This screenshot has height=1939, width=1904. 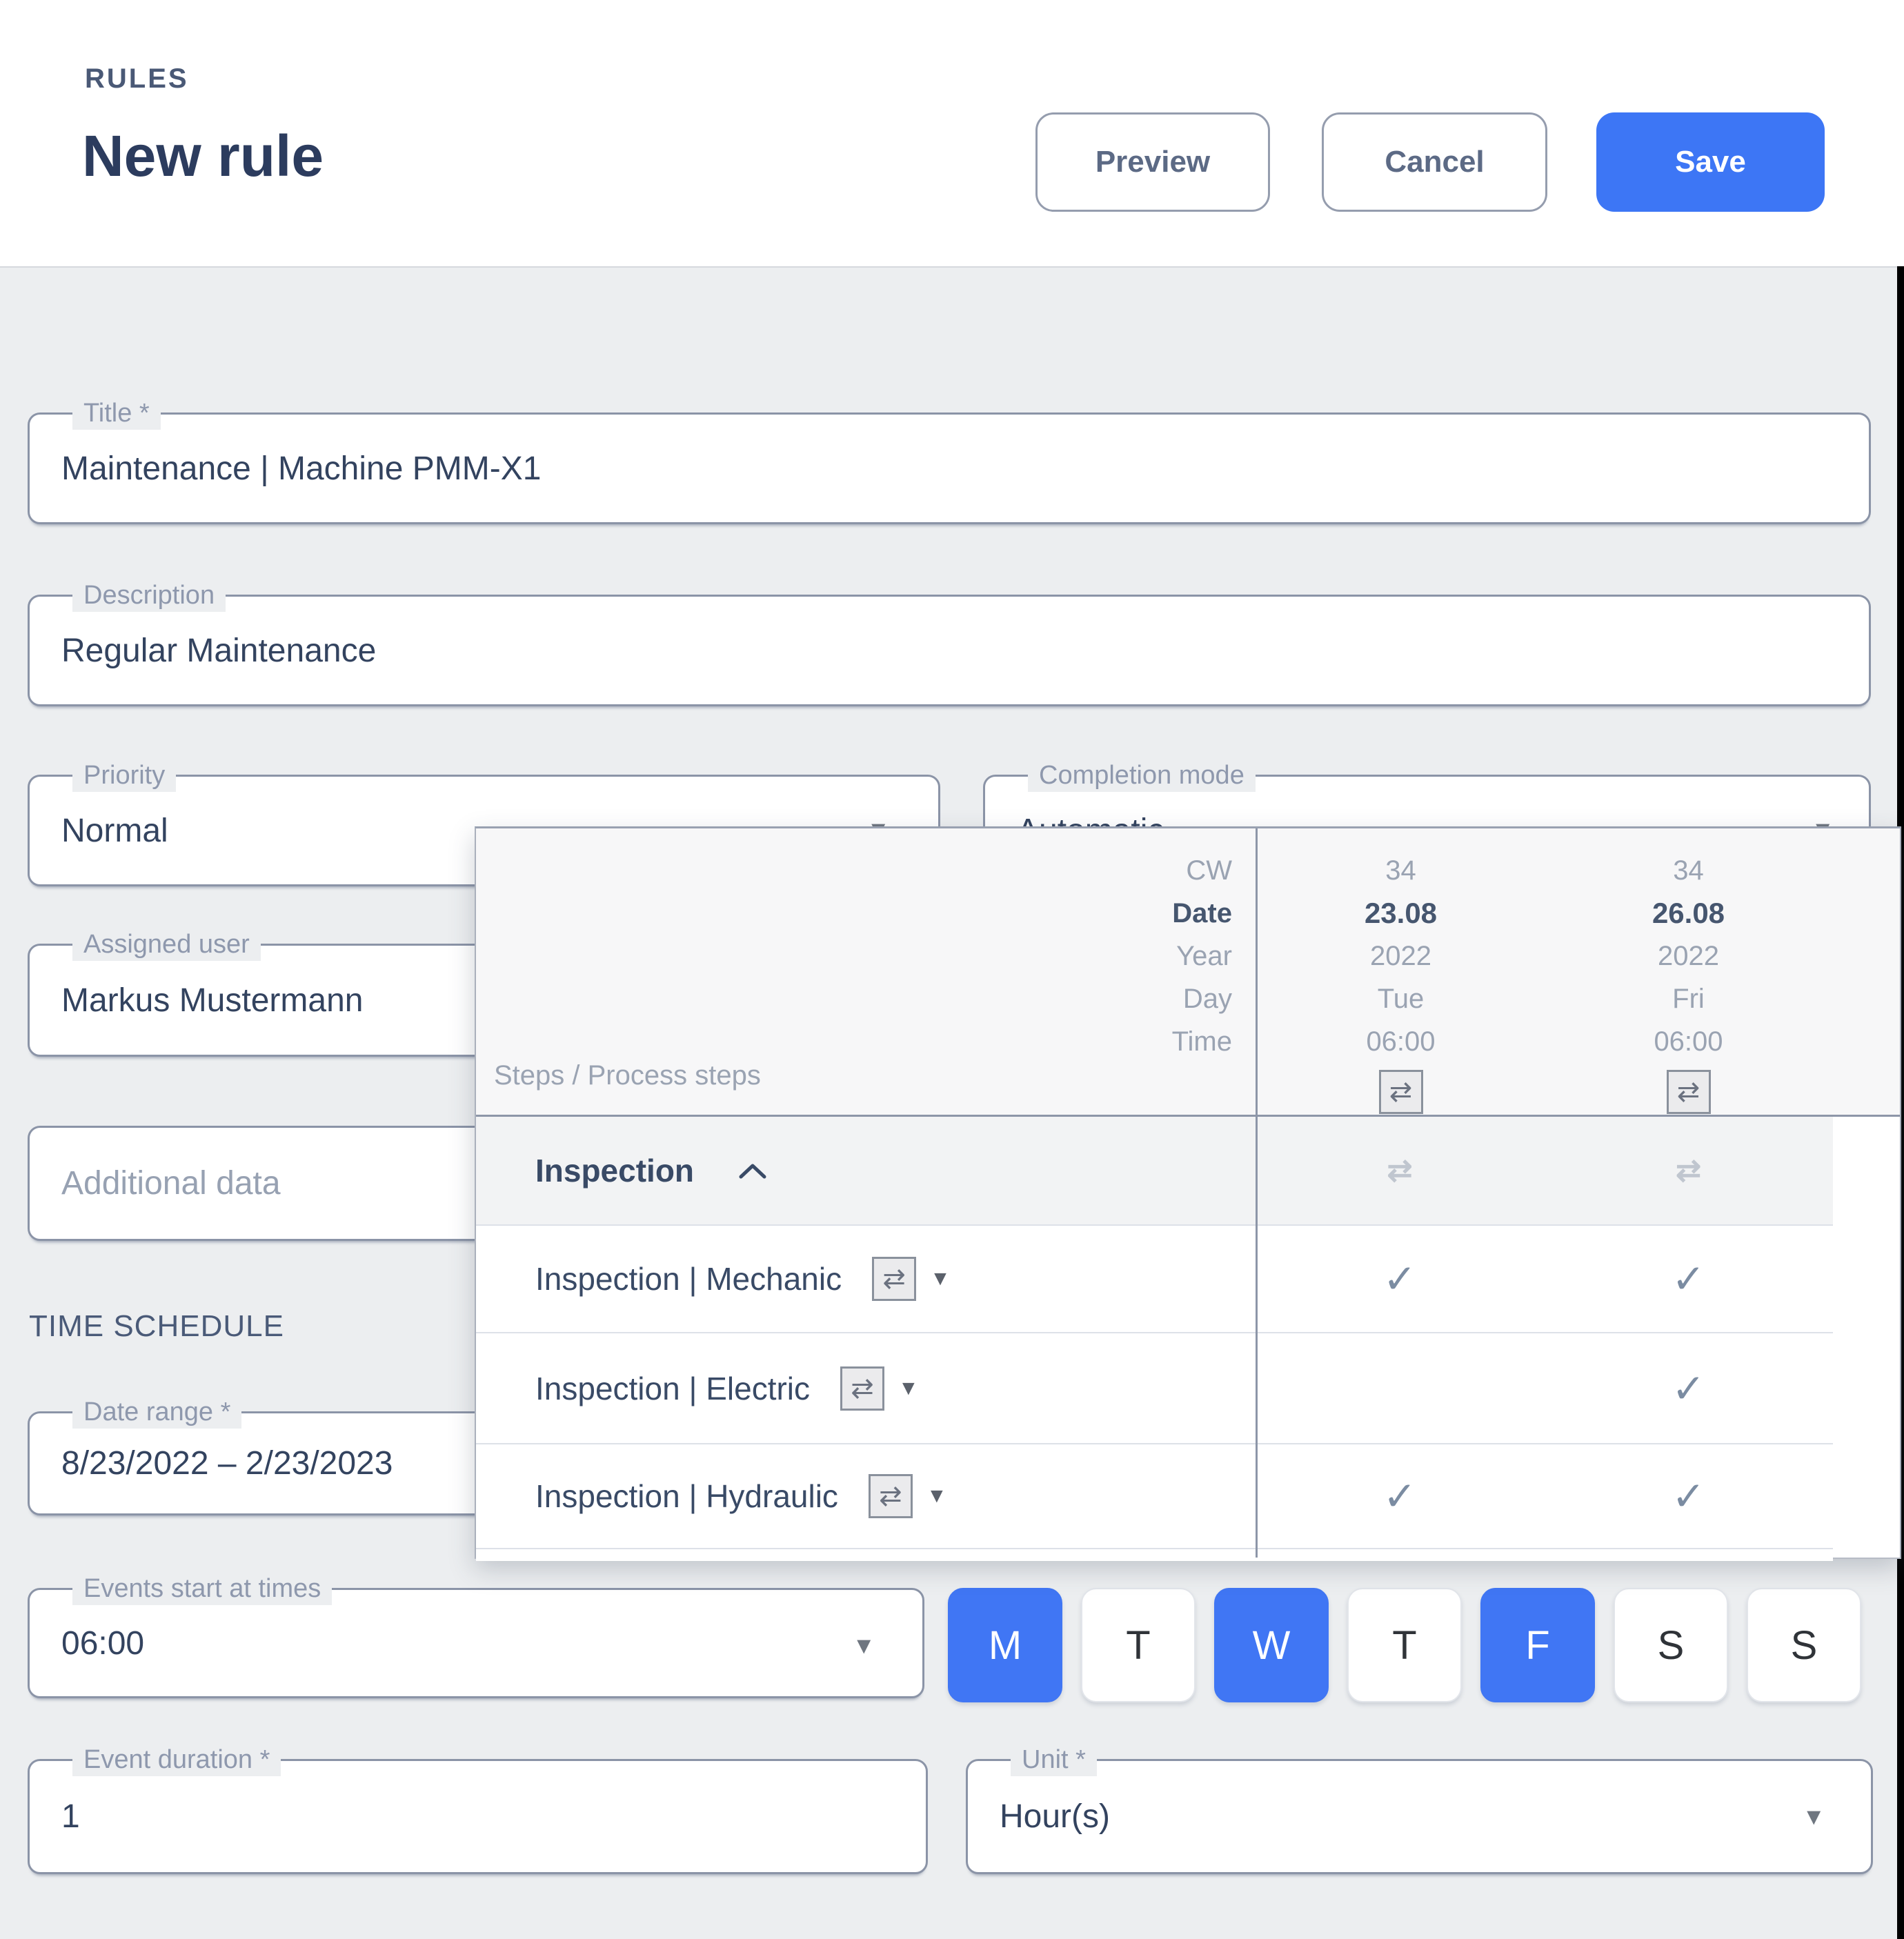 What do you see at coordinates (114, 830) in the screenshot?
I see `priority-value: Normal` at bounding box center [114, 830].